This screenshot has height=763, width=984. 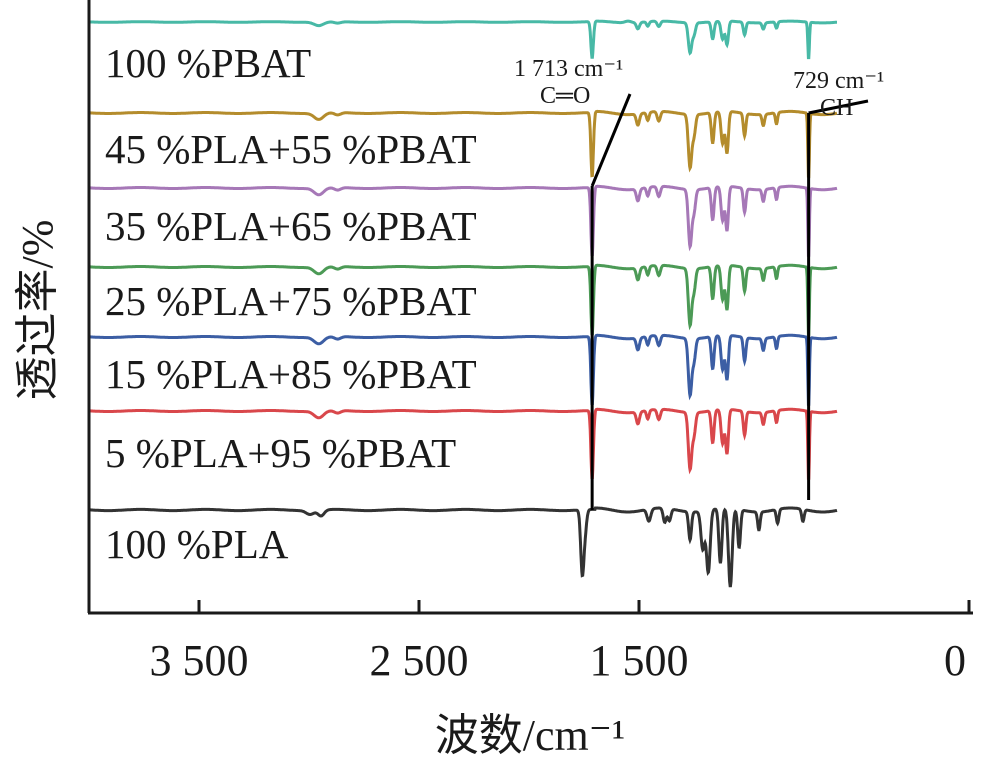 I want to click on annotation-729-wavenumber: 729 cm⁻¹, so click(x=838, y=81).